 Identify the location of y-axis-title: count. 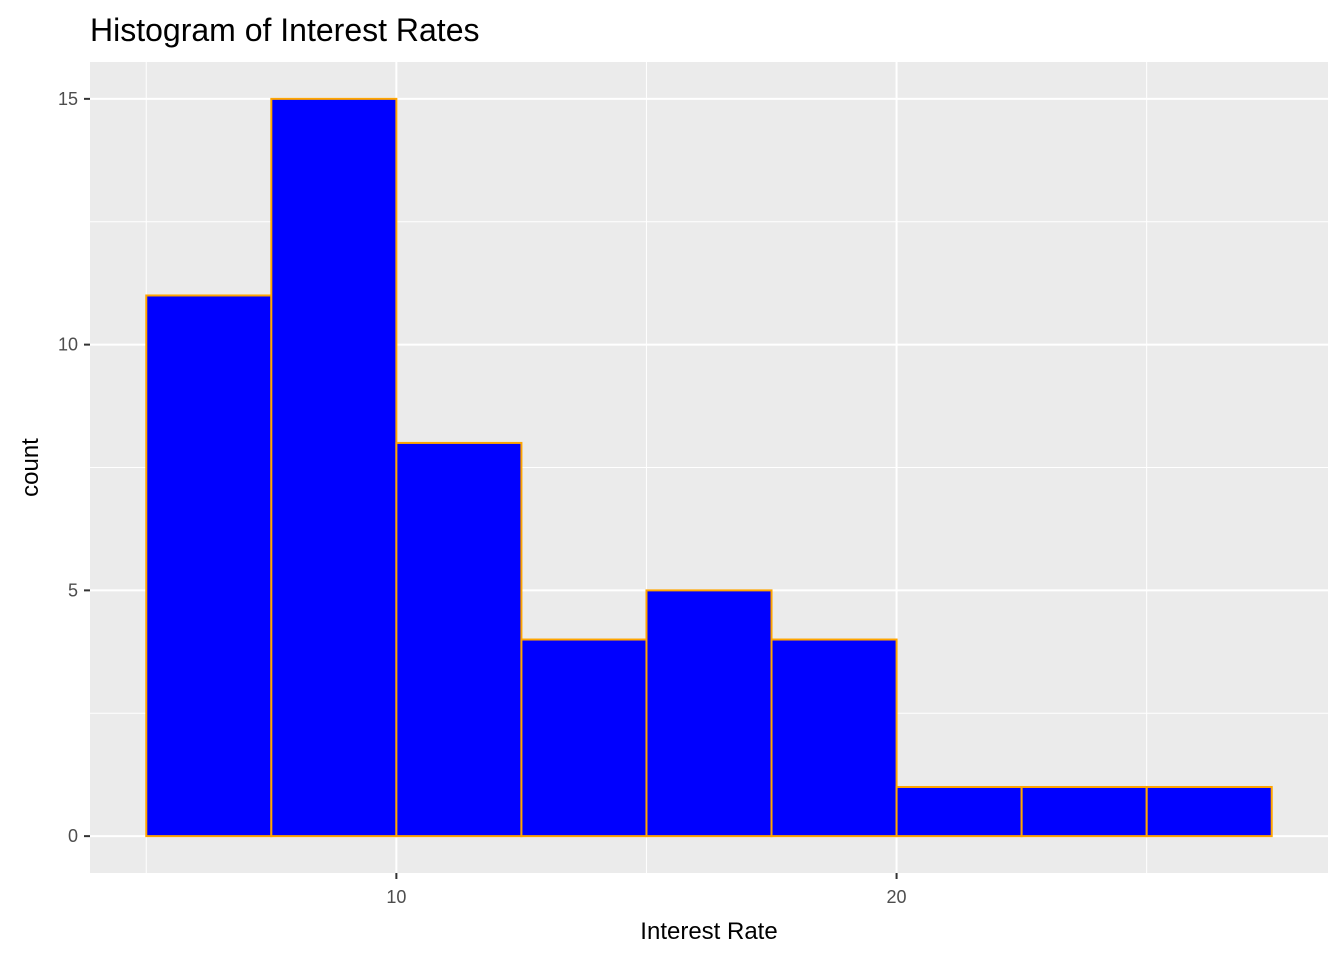
(30, 467).